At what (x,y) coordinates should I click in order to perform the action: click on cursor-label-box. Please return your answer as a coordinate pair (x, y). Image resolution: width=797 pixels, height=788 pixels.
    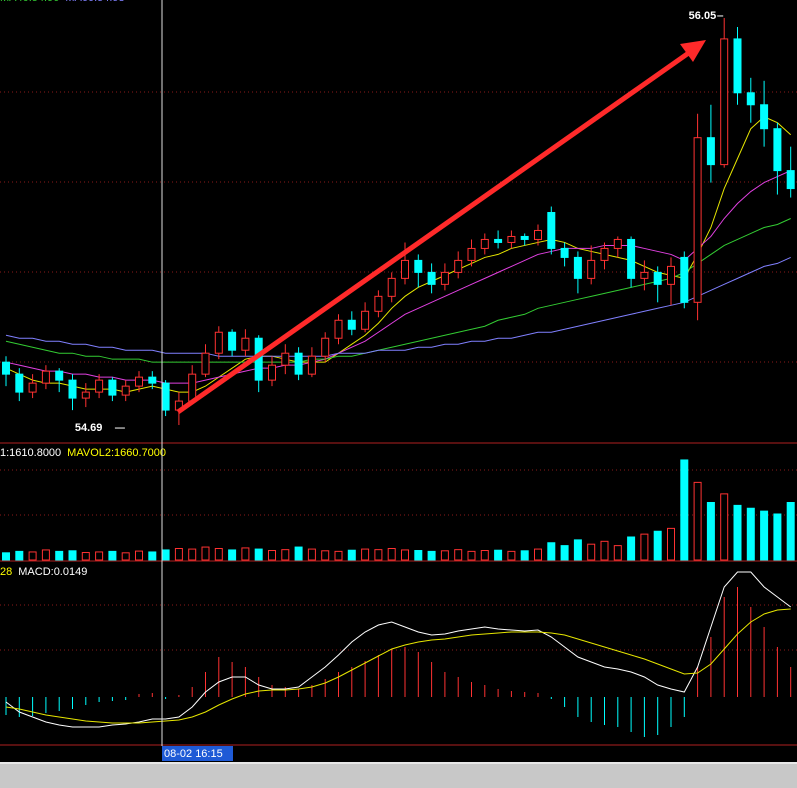
    Looking at the image, I should click on (197, 753).